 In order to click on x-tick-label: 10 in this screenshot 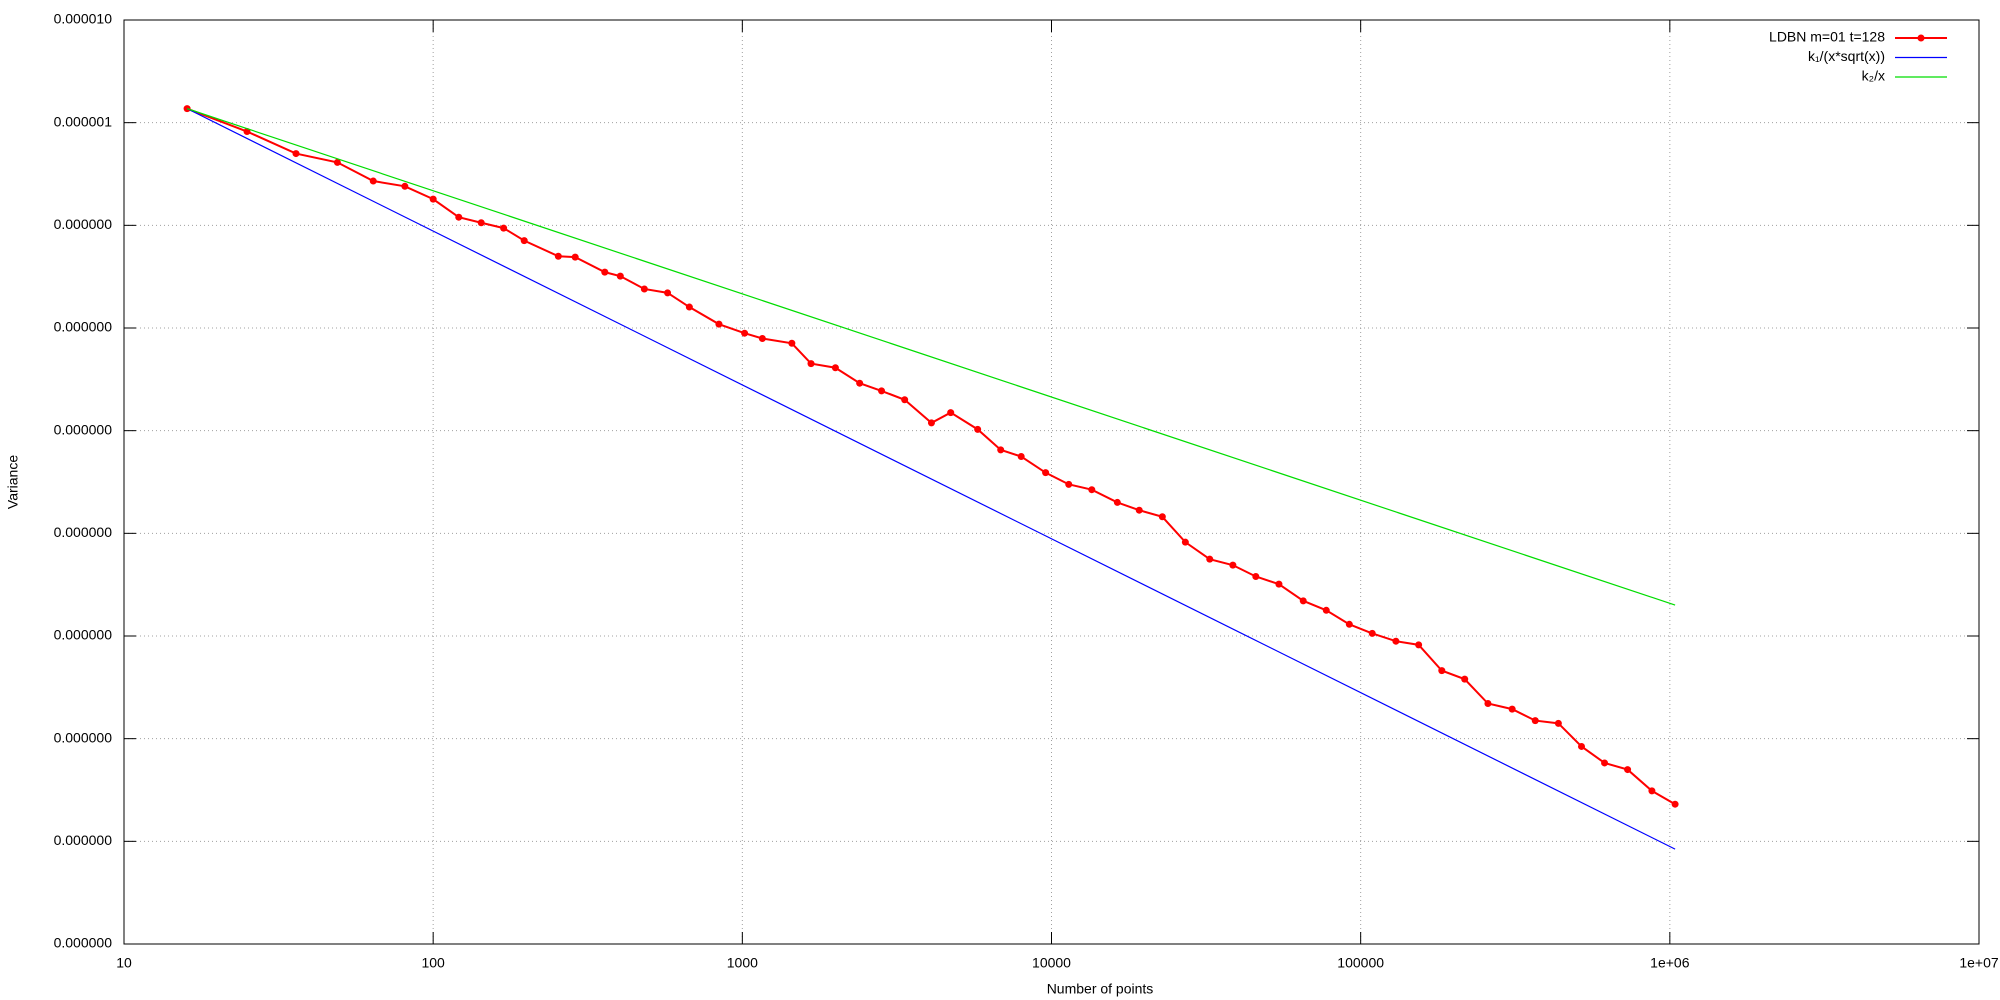, I will do `click(124, 963)`.